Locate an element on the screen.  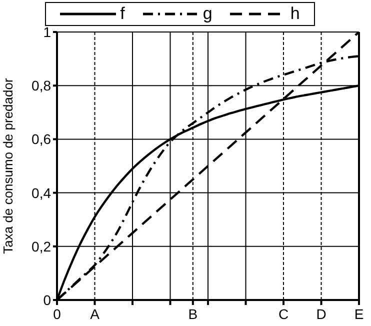
y-tick-label: 0,6 is located at coordinates (42, 139).